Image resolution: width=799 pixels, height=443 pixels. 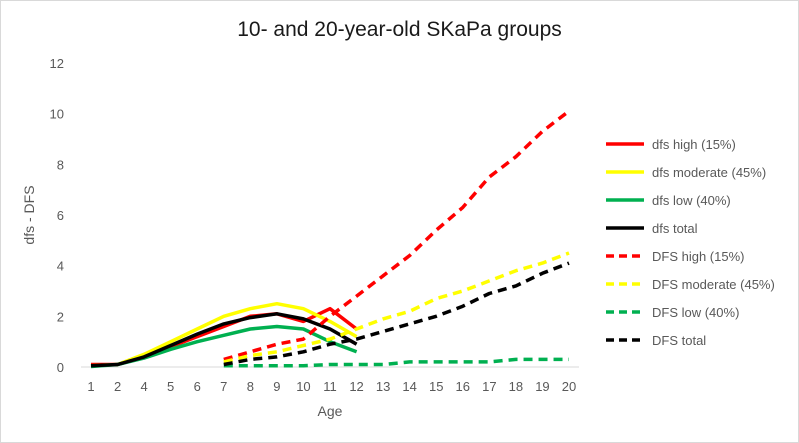 What do you see at coordinates (143, 386) in the screenshot?
I see `x-tick-label: 4` at bounding box center [143, 386].